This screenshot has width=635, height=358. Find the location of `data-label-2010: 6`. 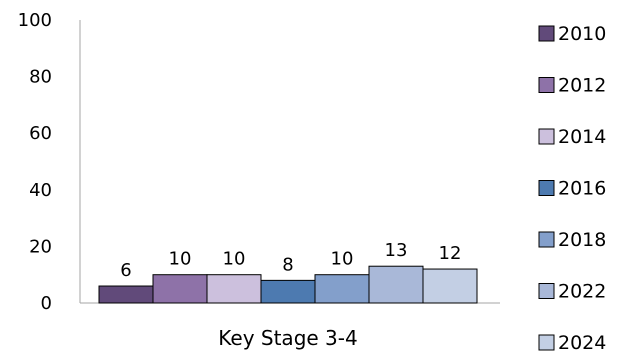

data-label-2010: 6 is located at coordinates (125, 270).